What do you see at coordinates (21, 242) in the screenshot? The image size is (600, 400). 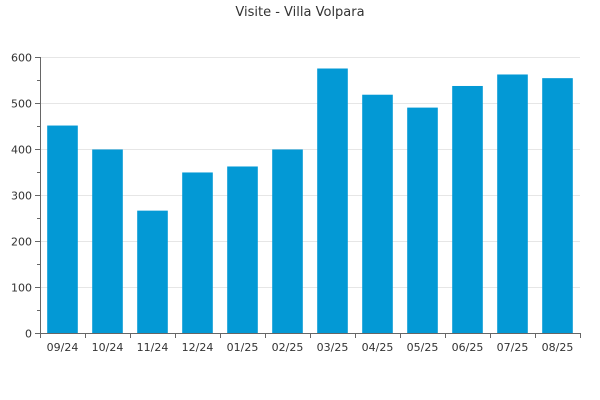 I see `y-tick-label: 200` at bounding box center [21, 242].